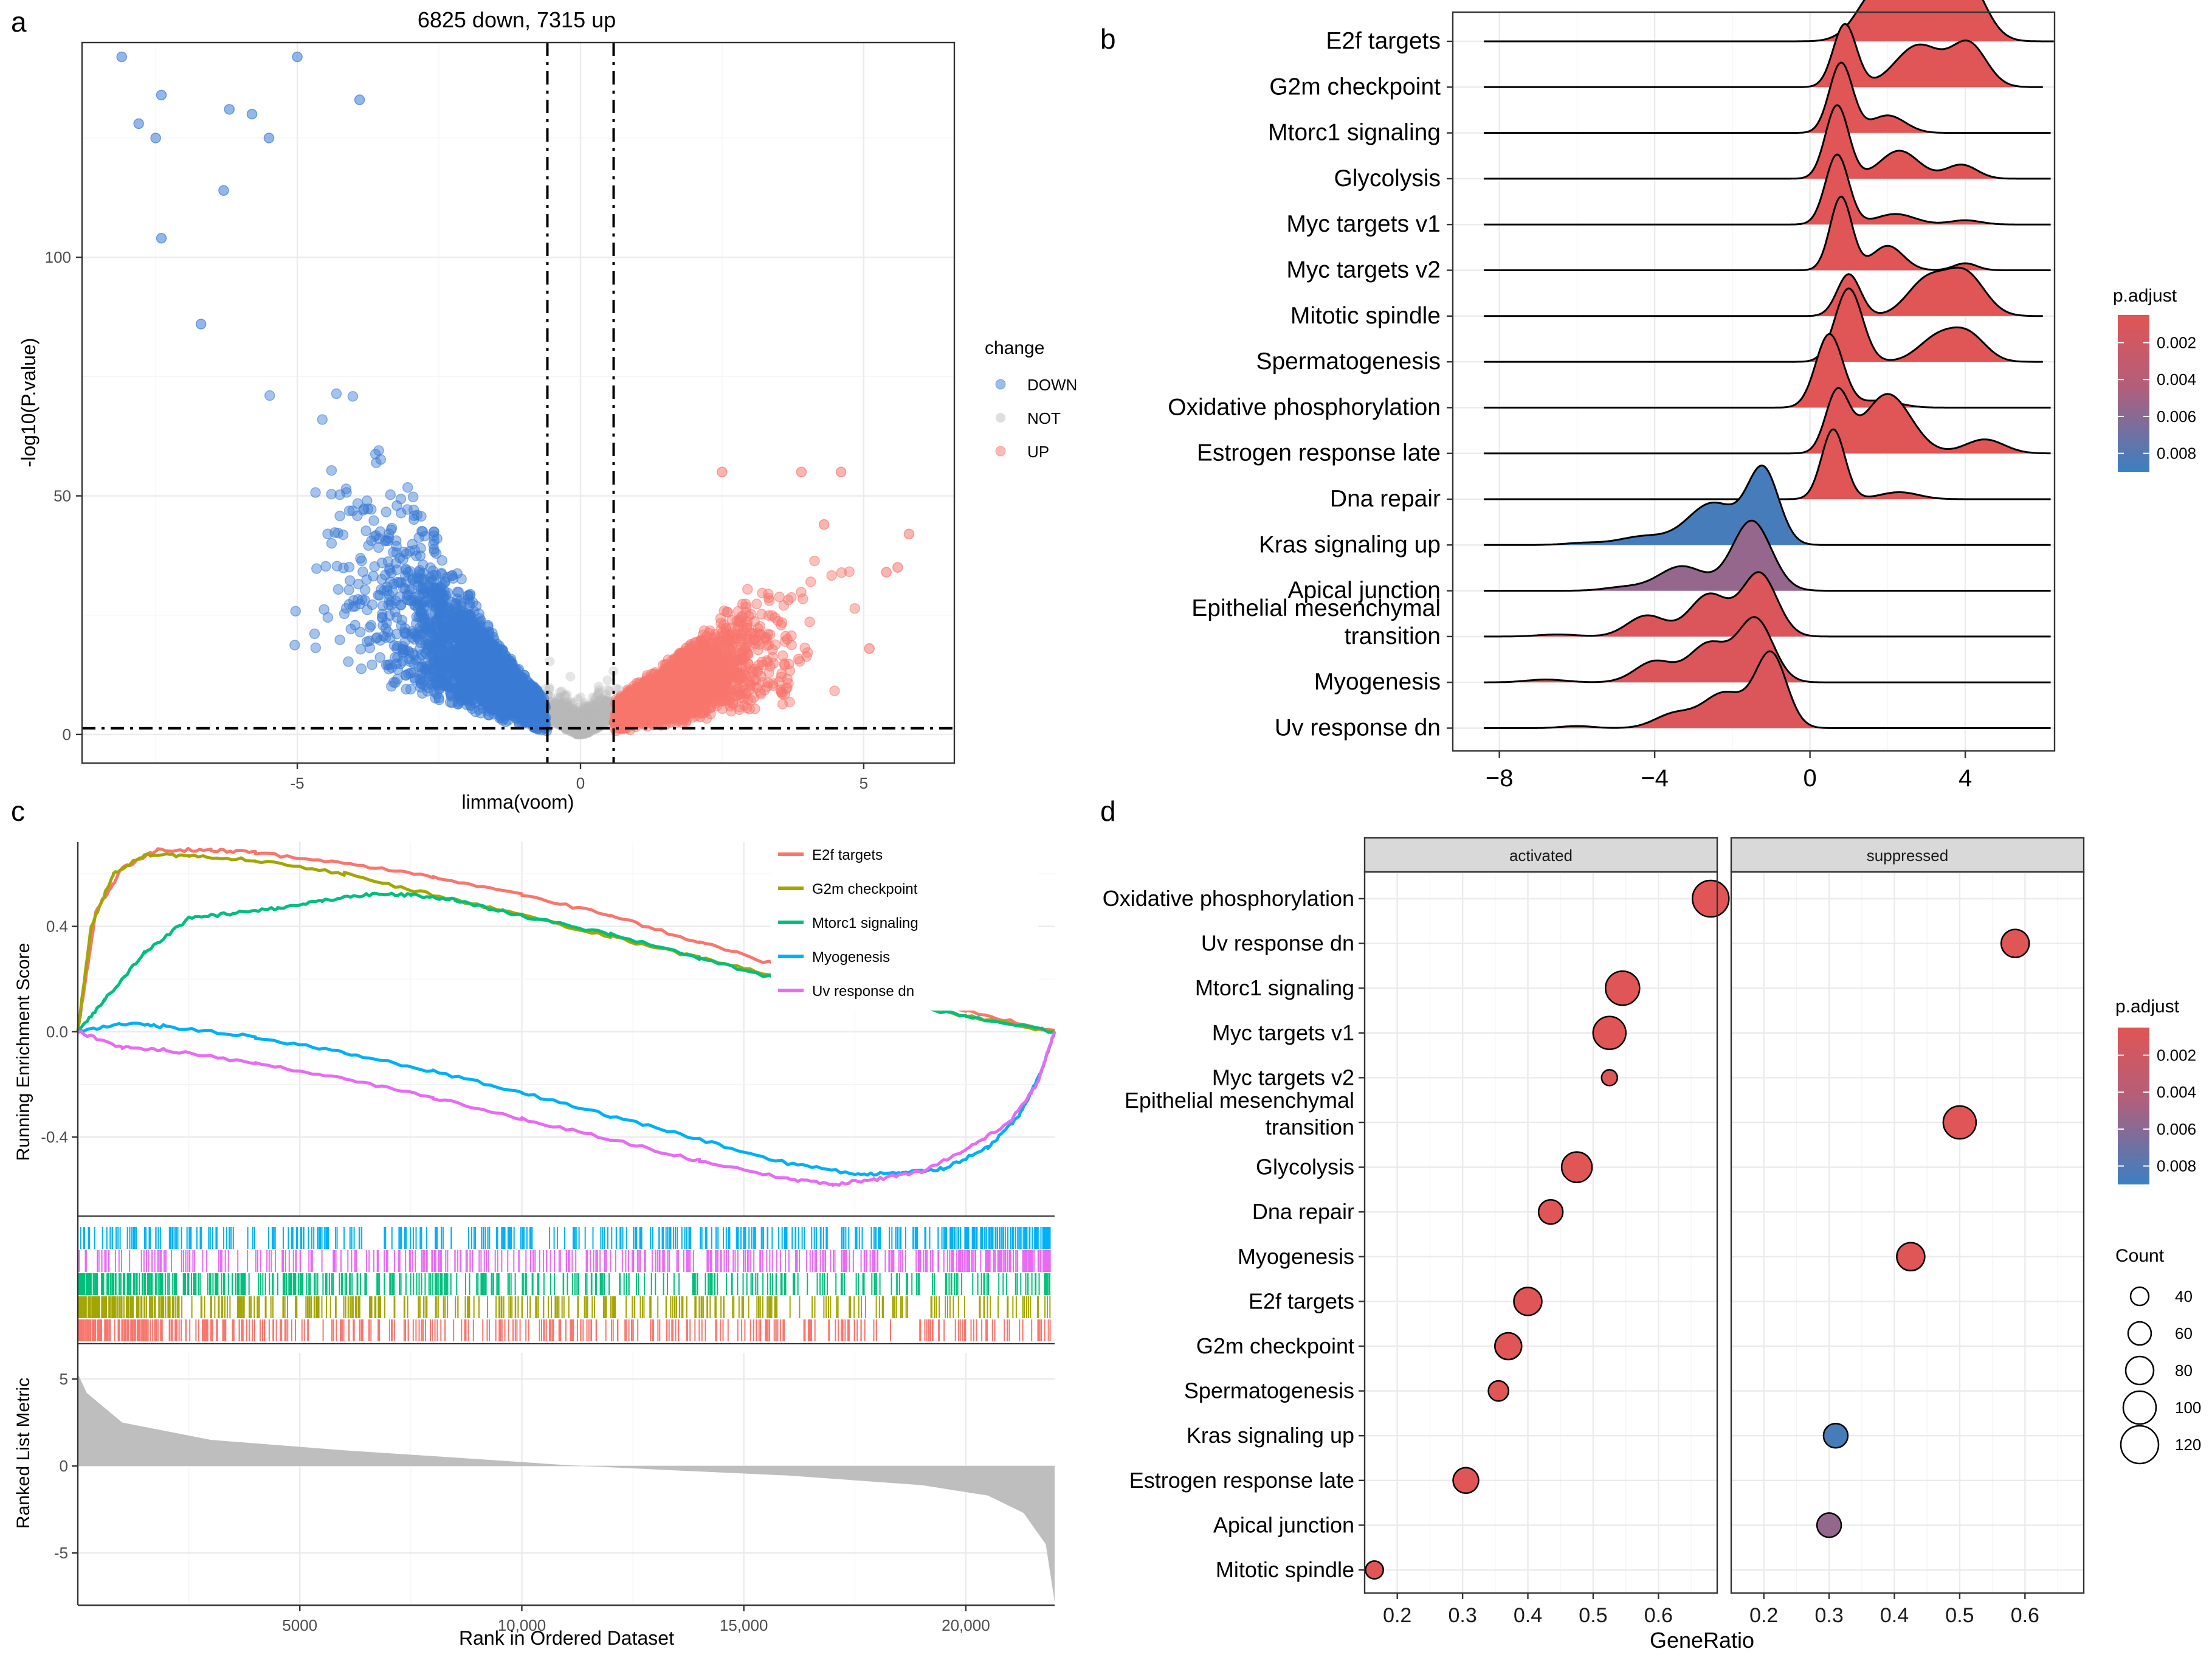  What do you see at coordinates (1108, 811) in the screenshot?
I see `panel-letter-d: d` at bounding box center [1108, 811].